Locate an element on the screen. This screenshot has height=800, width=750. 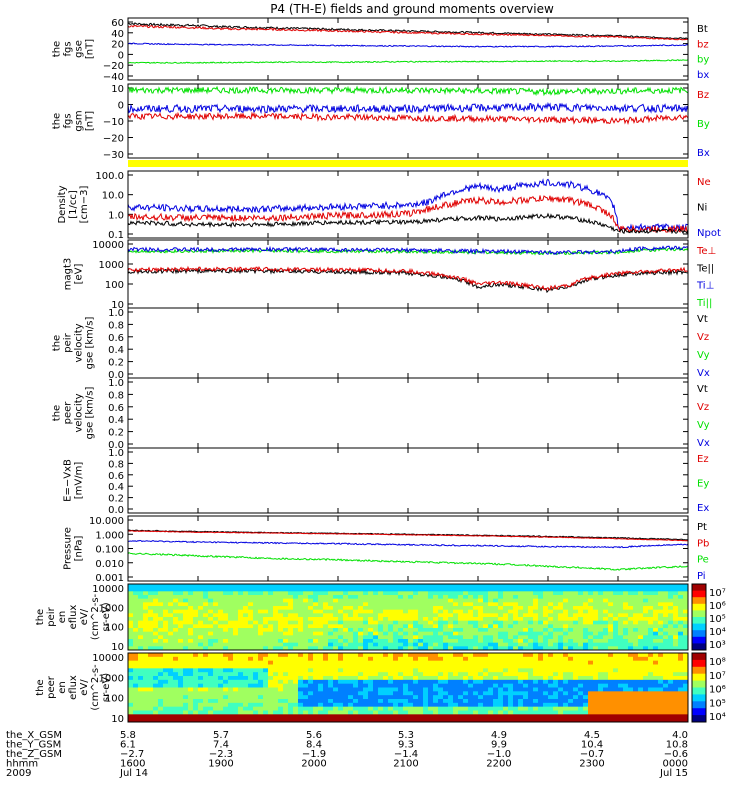
y-tick-label: 100.0 is located at coordinates (109, 176).